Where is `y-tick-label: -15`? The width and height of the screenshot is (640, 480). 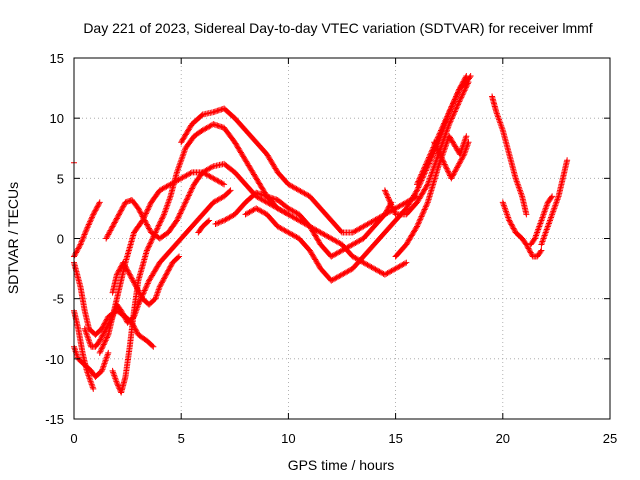 y-tick-label: -15 is located at coordinates (54, 419).